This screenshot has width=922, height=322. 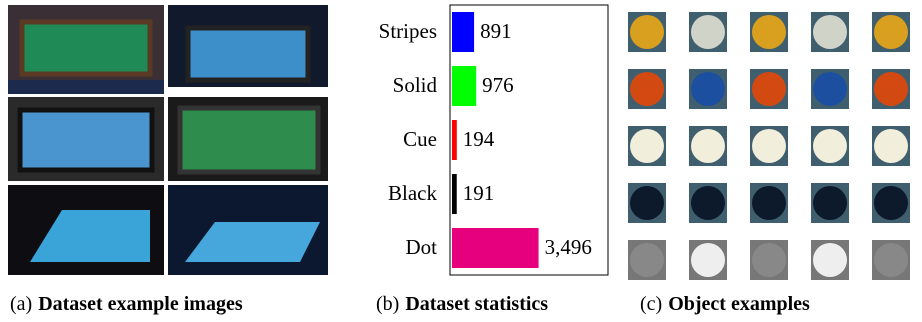 What do you see at coordinates (21, 304) in the screenshot?
I see `caption-label: (a)` at bounding box center [21, 304].